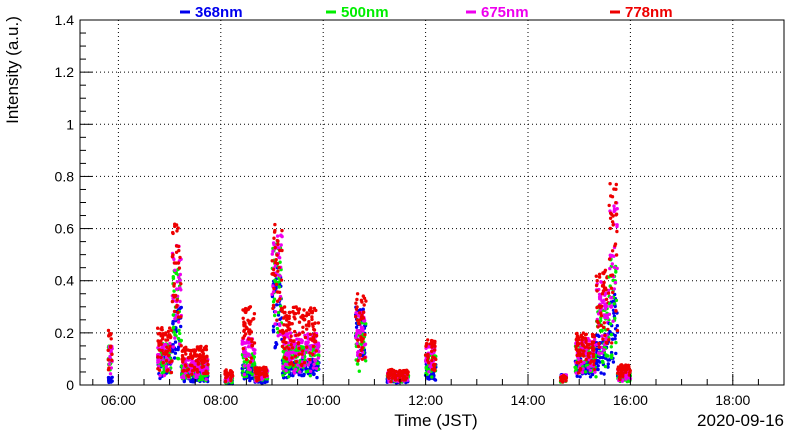  I want to click on legend-item: 675nm, so click(497, 12).